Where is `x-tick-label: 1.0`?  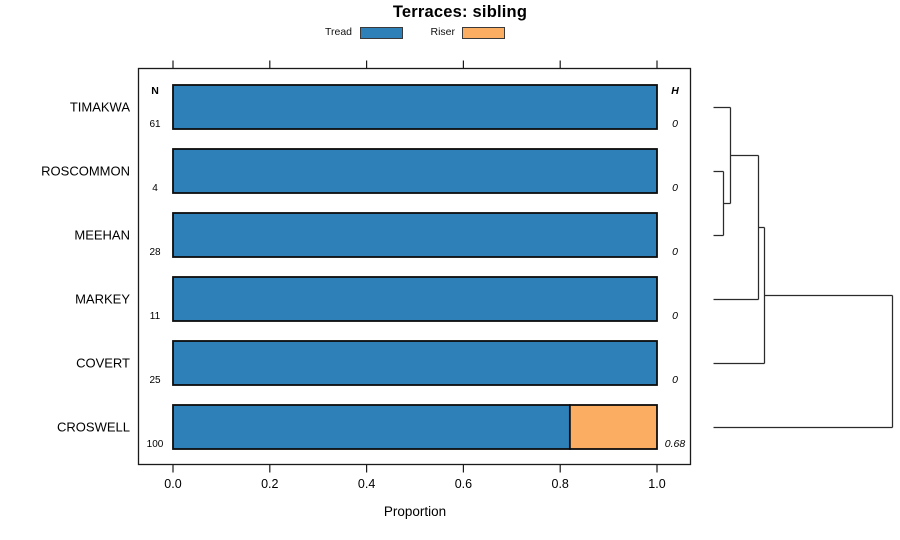
x-tick-label: 1.0 is located at coordinates (656, 484).